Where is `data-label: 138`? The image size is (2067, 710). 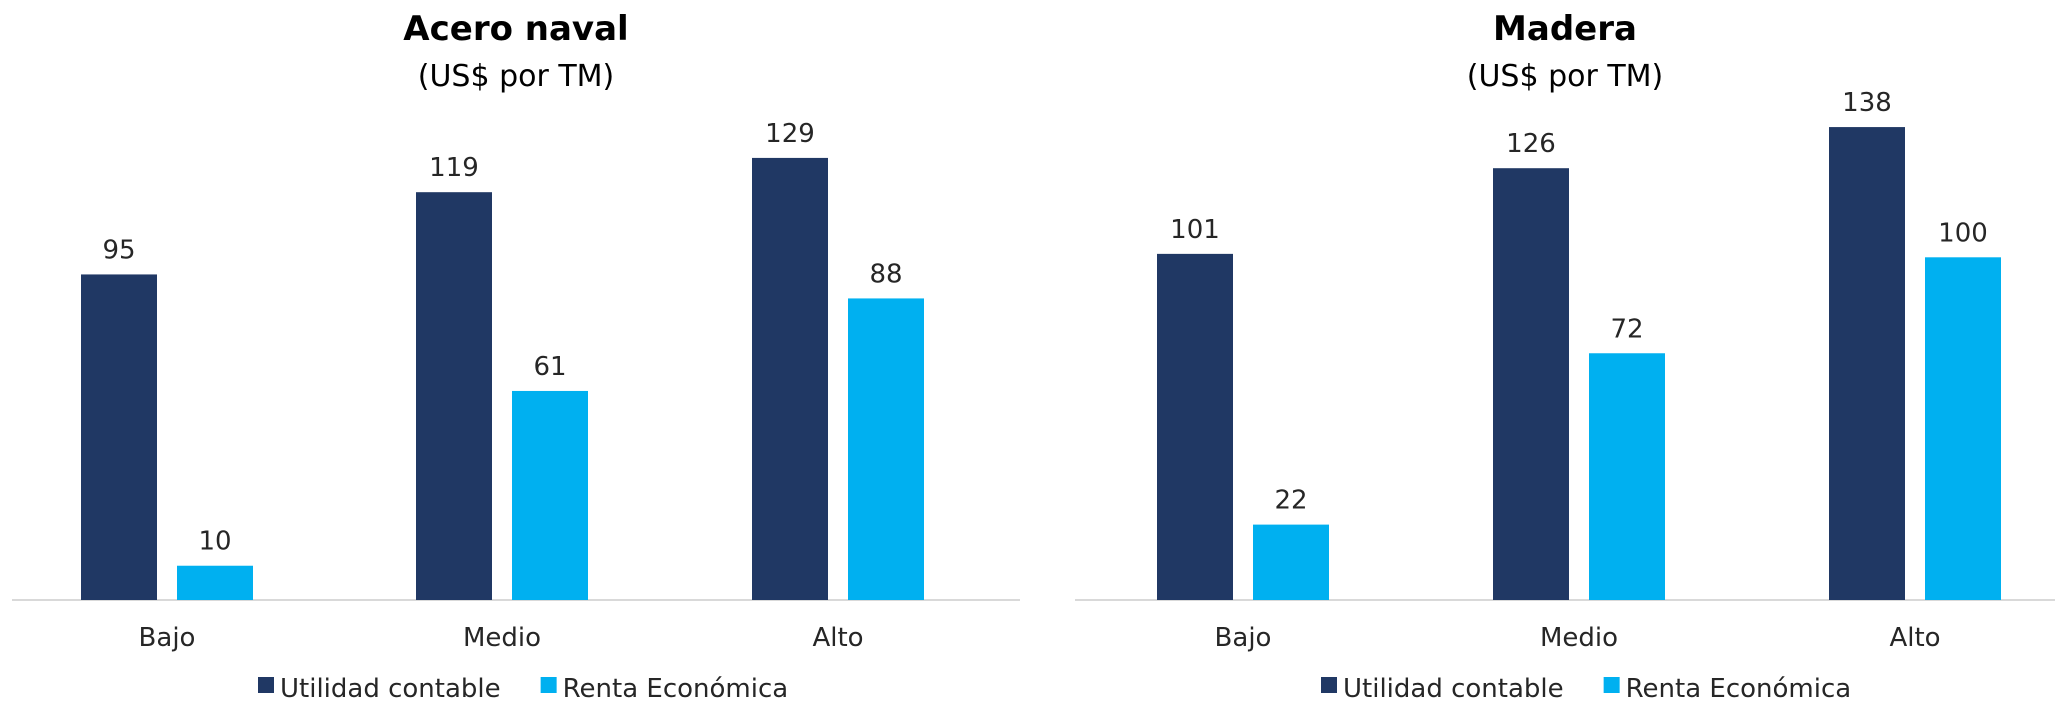
data-label: 138 is located at coordinates (1867, 103).